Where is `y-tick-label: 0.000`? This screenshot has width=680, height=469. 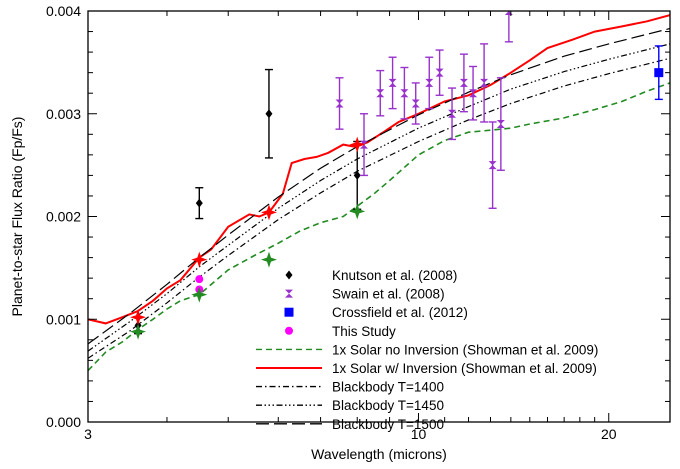
y-tick-label: 0.000 is located at coordinates (63, 422).